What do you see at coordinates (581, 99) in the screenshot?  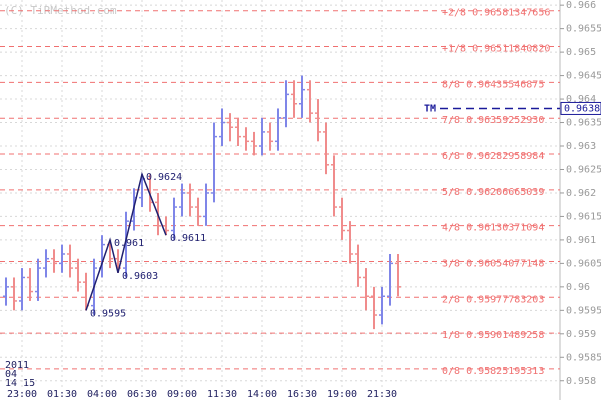 I see `y-tick-label: 0.964` at bounding box center [581, 99].